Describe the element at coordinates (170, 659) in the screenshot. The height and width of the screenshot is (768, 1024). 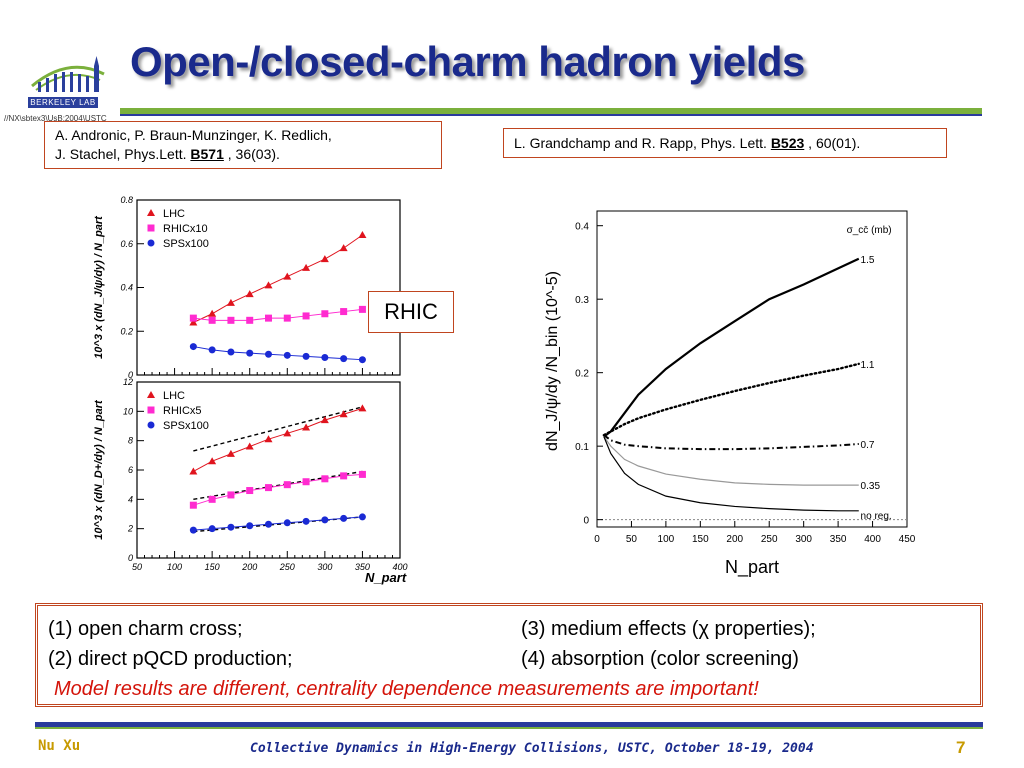
I see `summary-item-2: (2) direct pQCD production;` at that location.